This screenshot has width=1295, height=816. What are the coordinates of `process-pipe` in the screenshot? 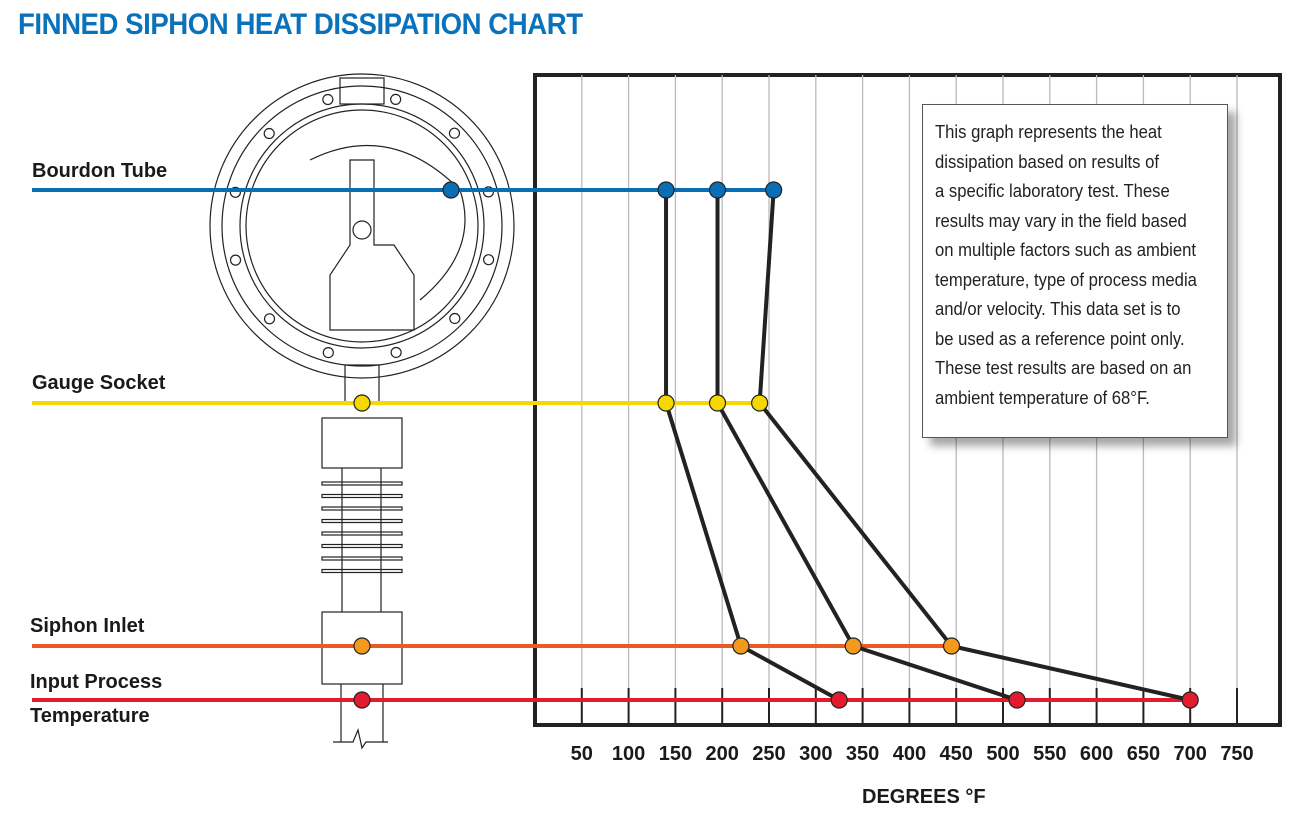 It's located at (360, 717).